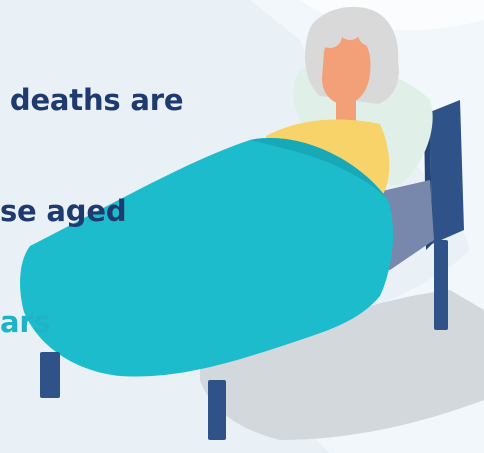 The image size is (484, 453). Describe the element at coordinates (346, 112) in the screenshot. I see `neck` at that location.